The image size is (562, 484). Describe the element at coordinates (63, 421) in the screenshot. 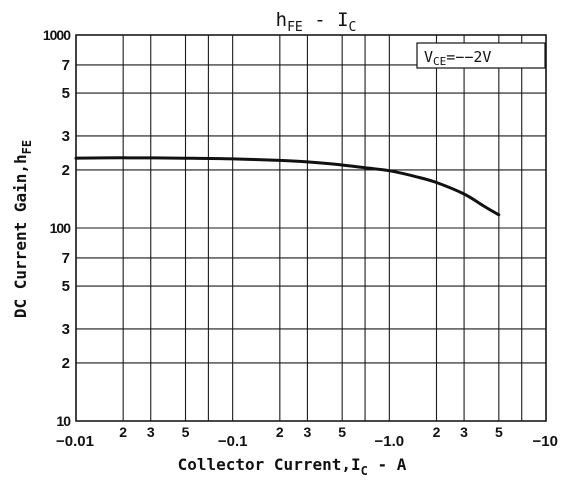

I see `y-tick-label: 10` at that location.